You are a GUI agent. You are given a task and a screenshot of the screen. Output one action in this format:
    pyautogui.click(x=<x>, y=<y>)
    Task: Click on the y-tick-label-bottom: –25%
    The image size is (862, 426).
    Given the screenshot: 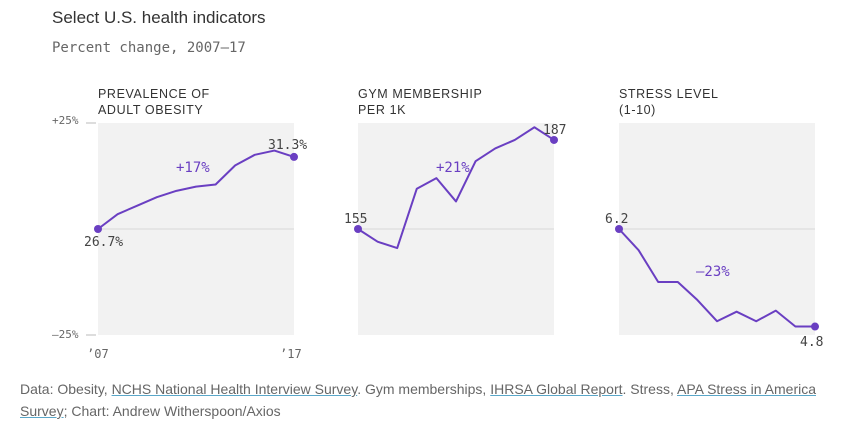 What is the action you would take?
    pyautogui.click(x=65, y=334)
    